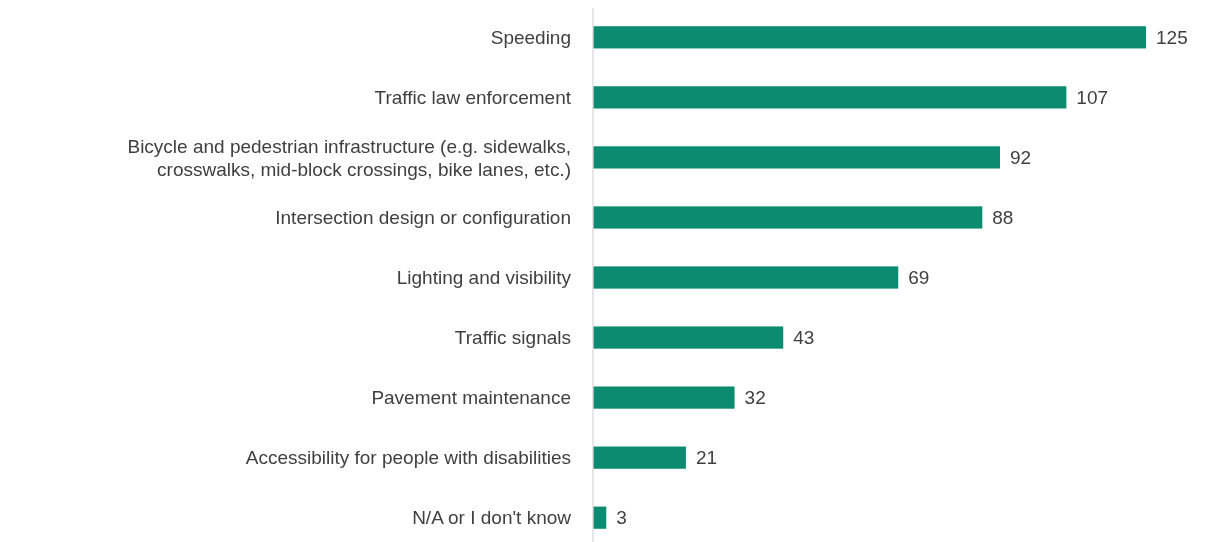 The height and width of the screenshot is (542, 1210). Describe the element at coordinates (492, 518) in the screenshot. I see `y-tick-label: N/A or I don't know` at that location.